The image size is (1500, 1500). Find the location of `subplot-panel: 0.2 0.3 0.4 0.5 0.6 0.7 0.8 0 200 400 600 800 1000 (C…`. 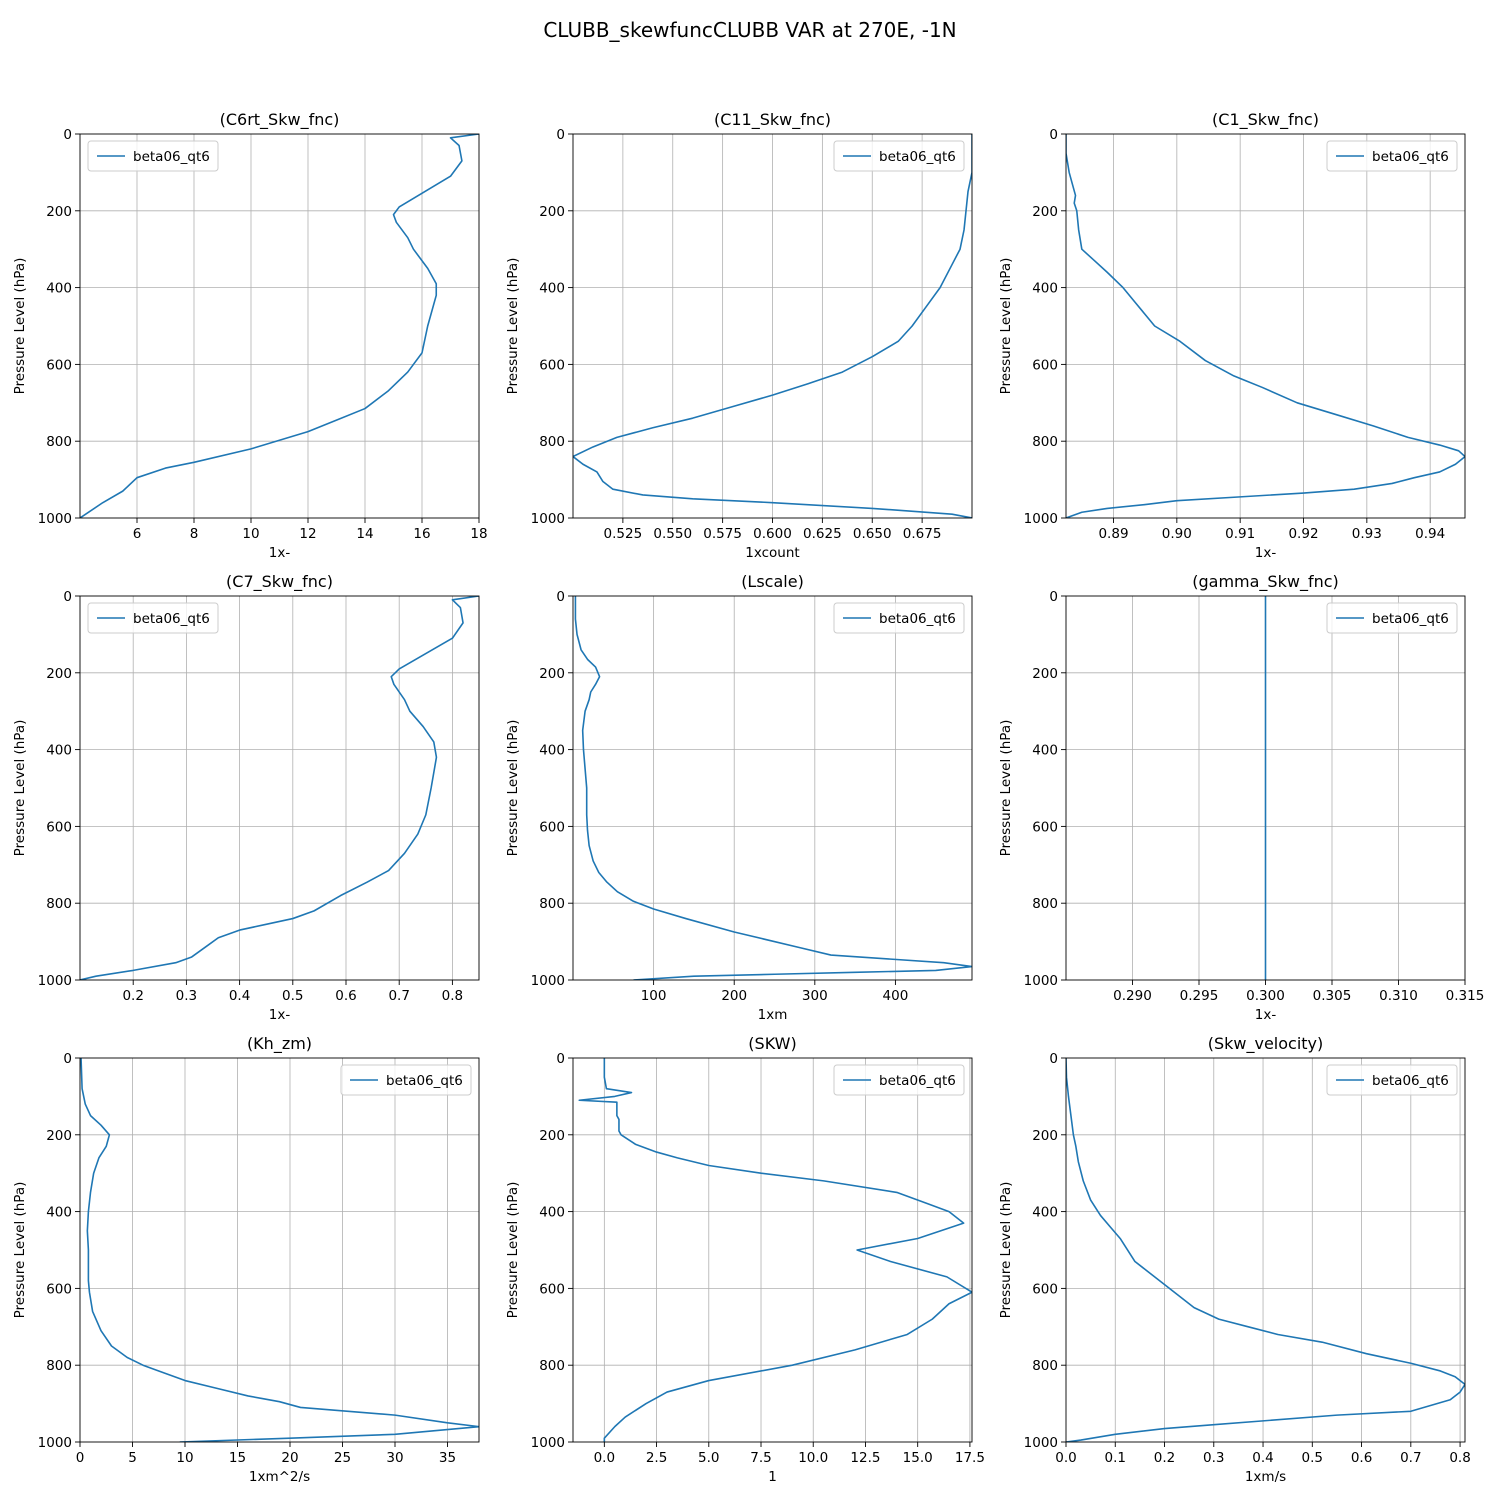

subplot-panel: 0.2 0.3 0.4 0.5 0.6 0.7 0.8 0 200 400 600 800 1000 (C… is located at coordinates (246, 797).